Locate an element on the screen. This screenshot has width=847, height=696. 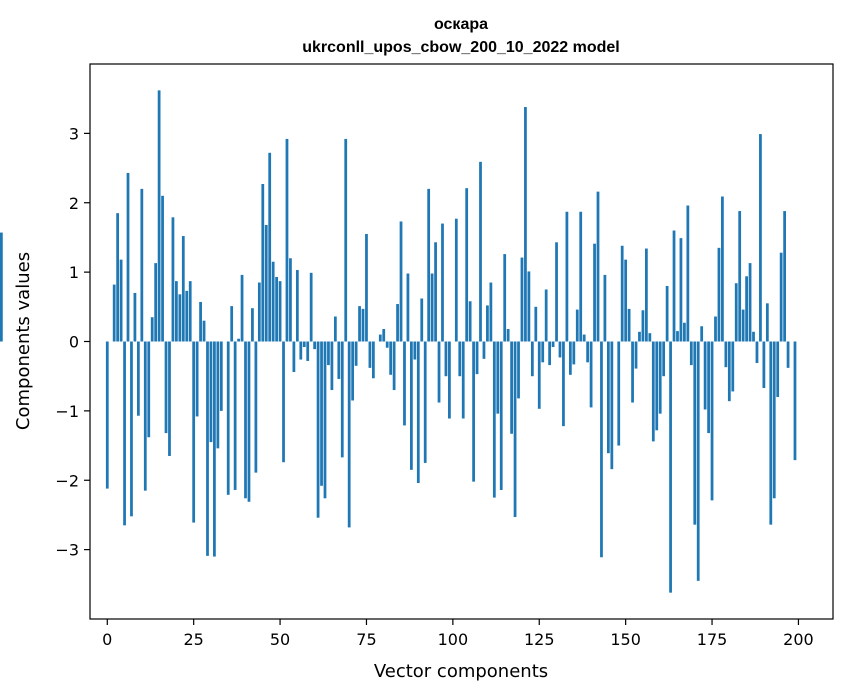
y-tick-label: 1 is located at coordinates (74, 272).